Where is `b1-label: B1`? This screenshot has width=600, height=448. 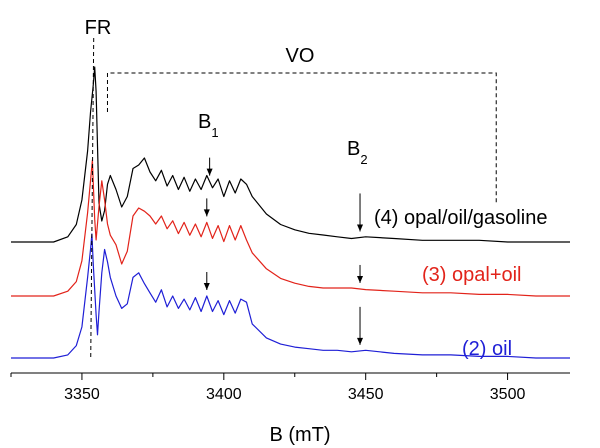 b1-label: B1 is located at coordinates (208, 125).